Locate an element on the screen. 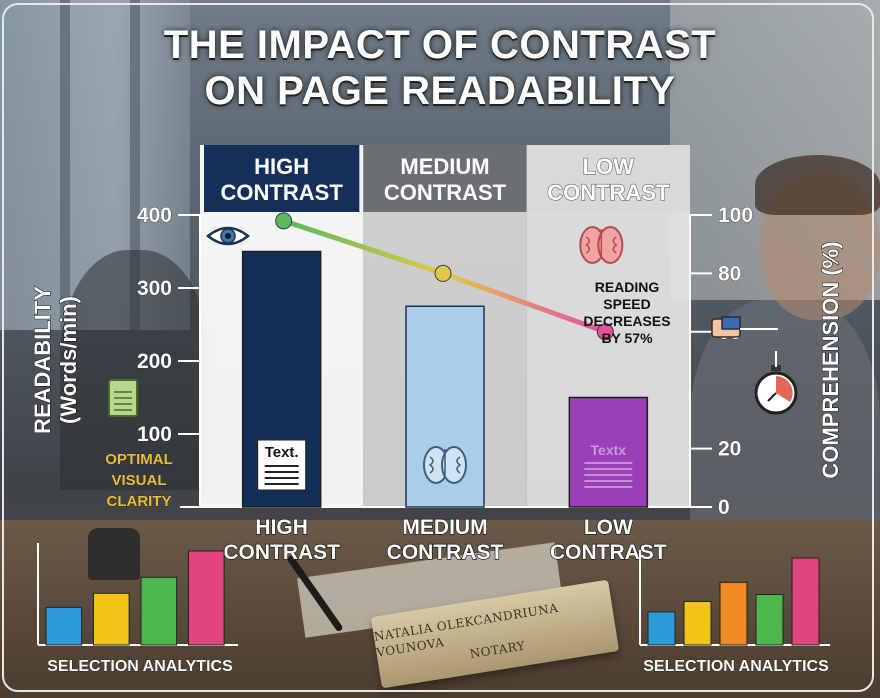  y2-tick-label: 100 is located at coordinates (735, 215).